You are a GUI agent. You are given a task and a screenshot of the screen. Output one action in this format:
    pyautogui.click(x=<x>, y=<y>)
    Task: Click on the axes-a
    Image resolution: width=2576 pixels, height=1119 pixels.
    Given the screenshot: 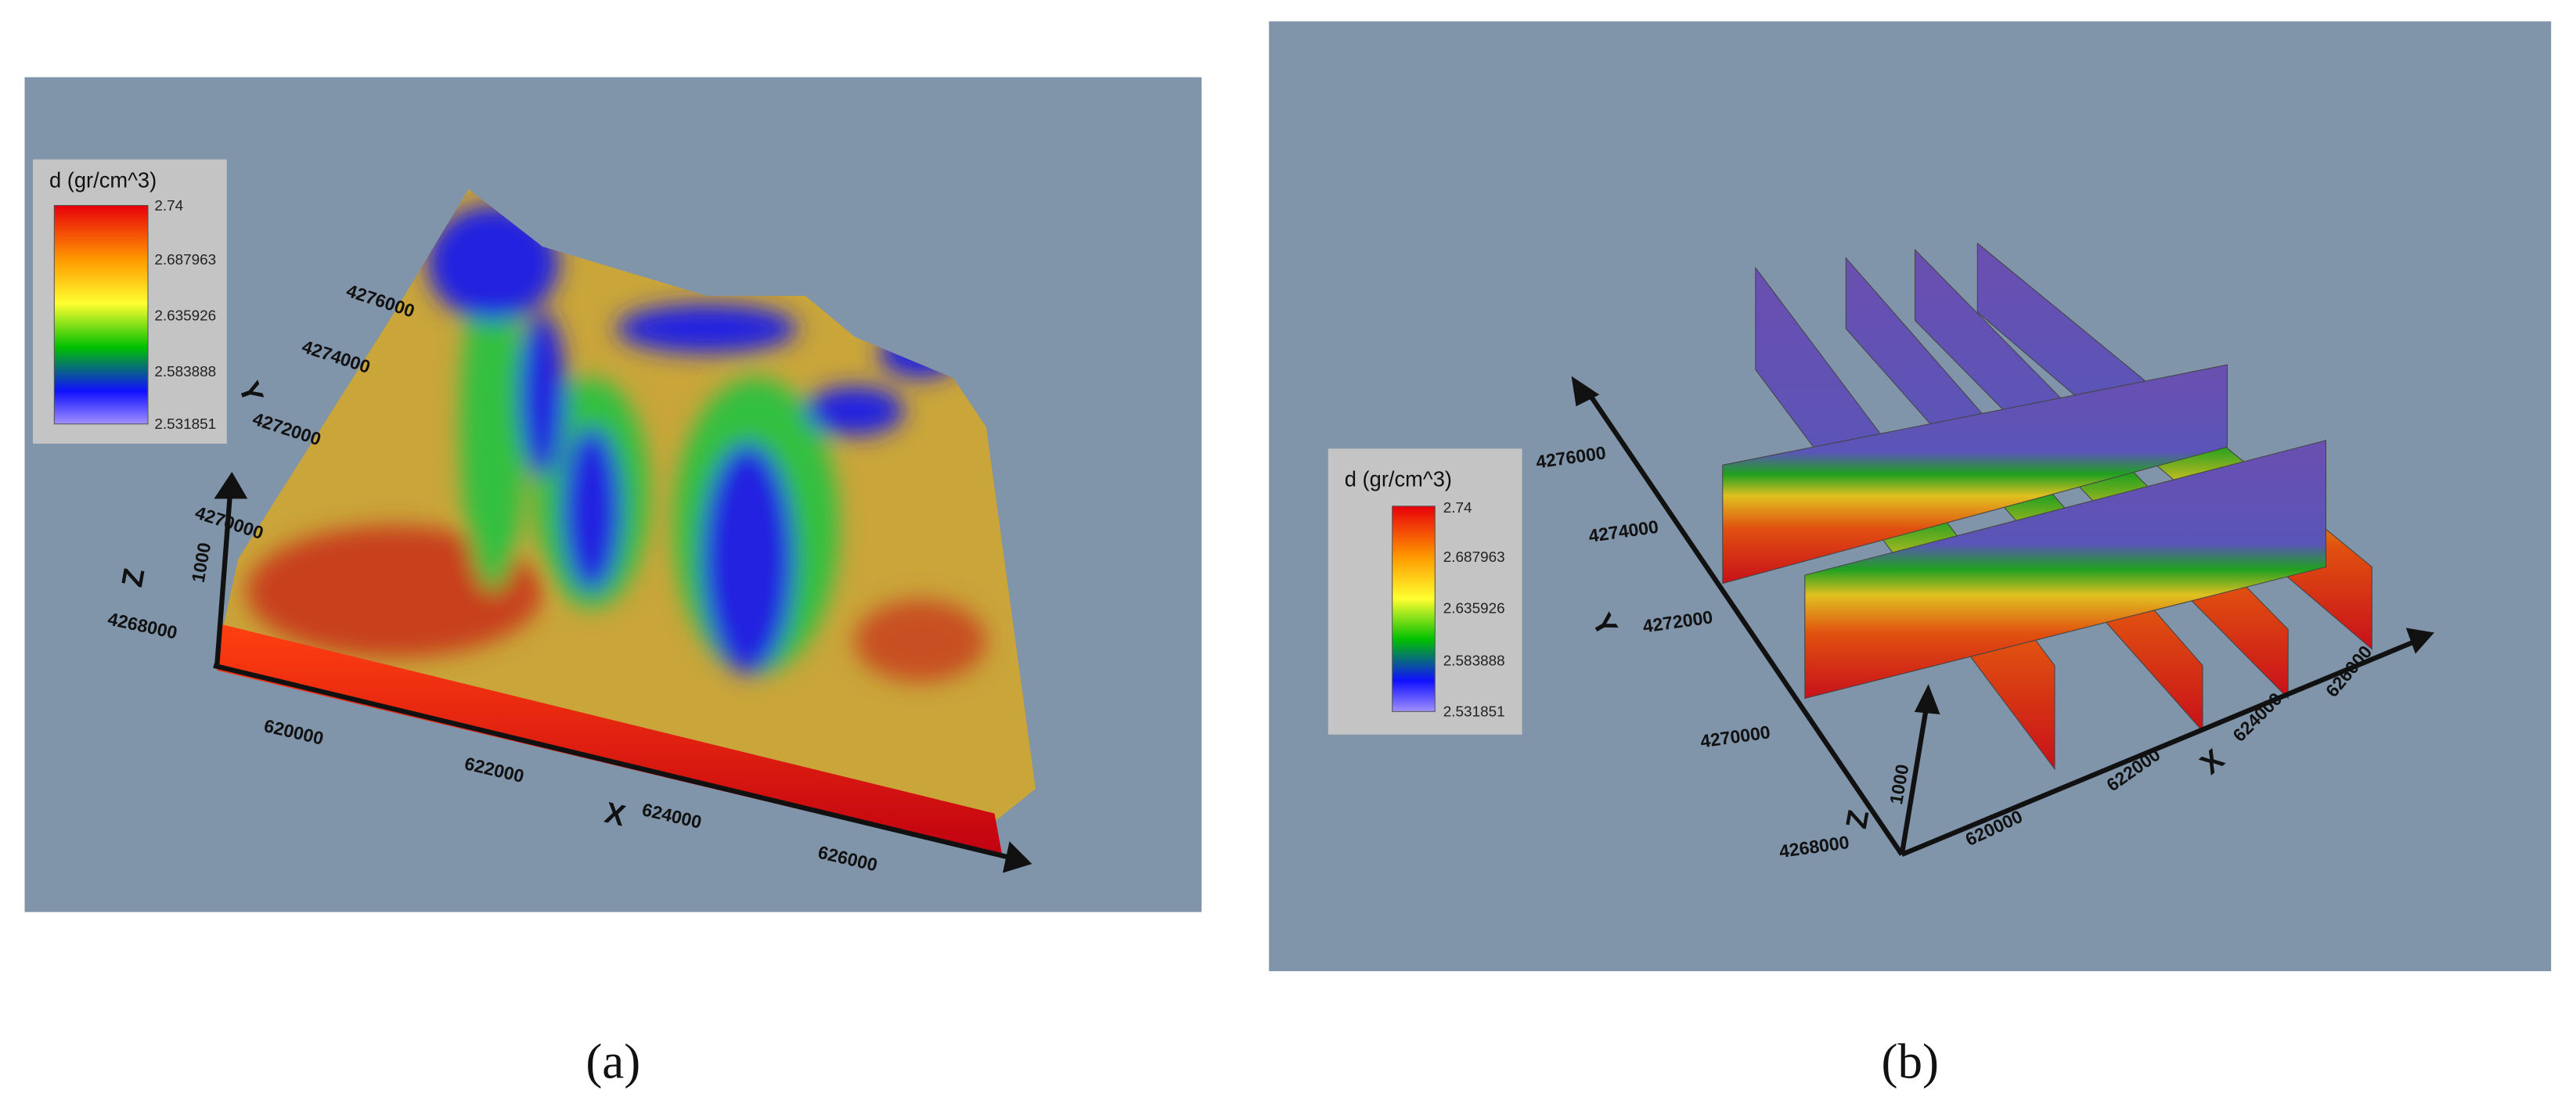 What is the action you would take?
    pyautogui.click(x=622, y=672)
    